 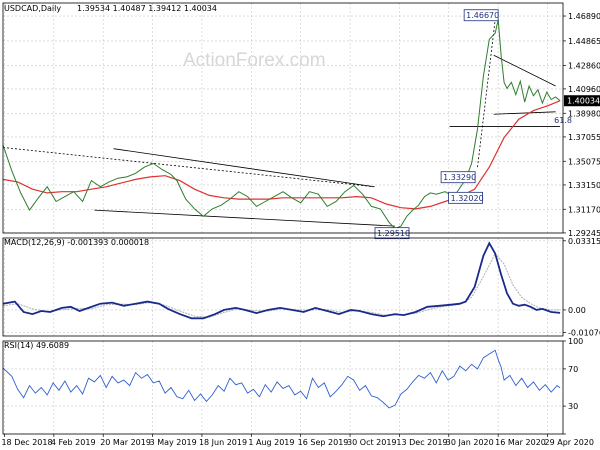 What do you see at coordinates (577, 310) in the screenshot?
I see `macd-tick-label: 0.00` at bounding box center [577, 310].